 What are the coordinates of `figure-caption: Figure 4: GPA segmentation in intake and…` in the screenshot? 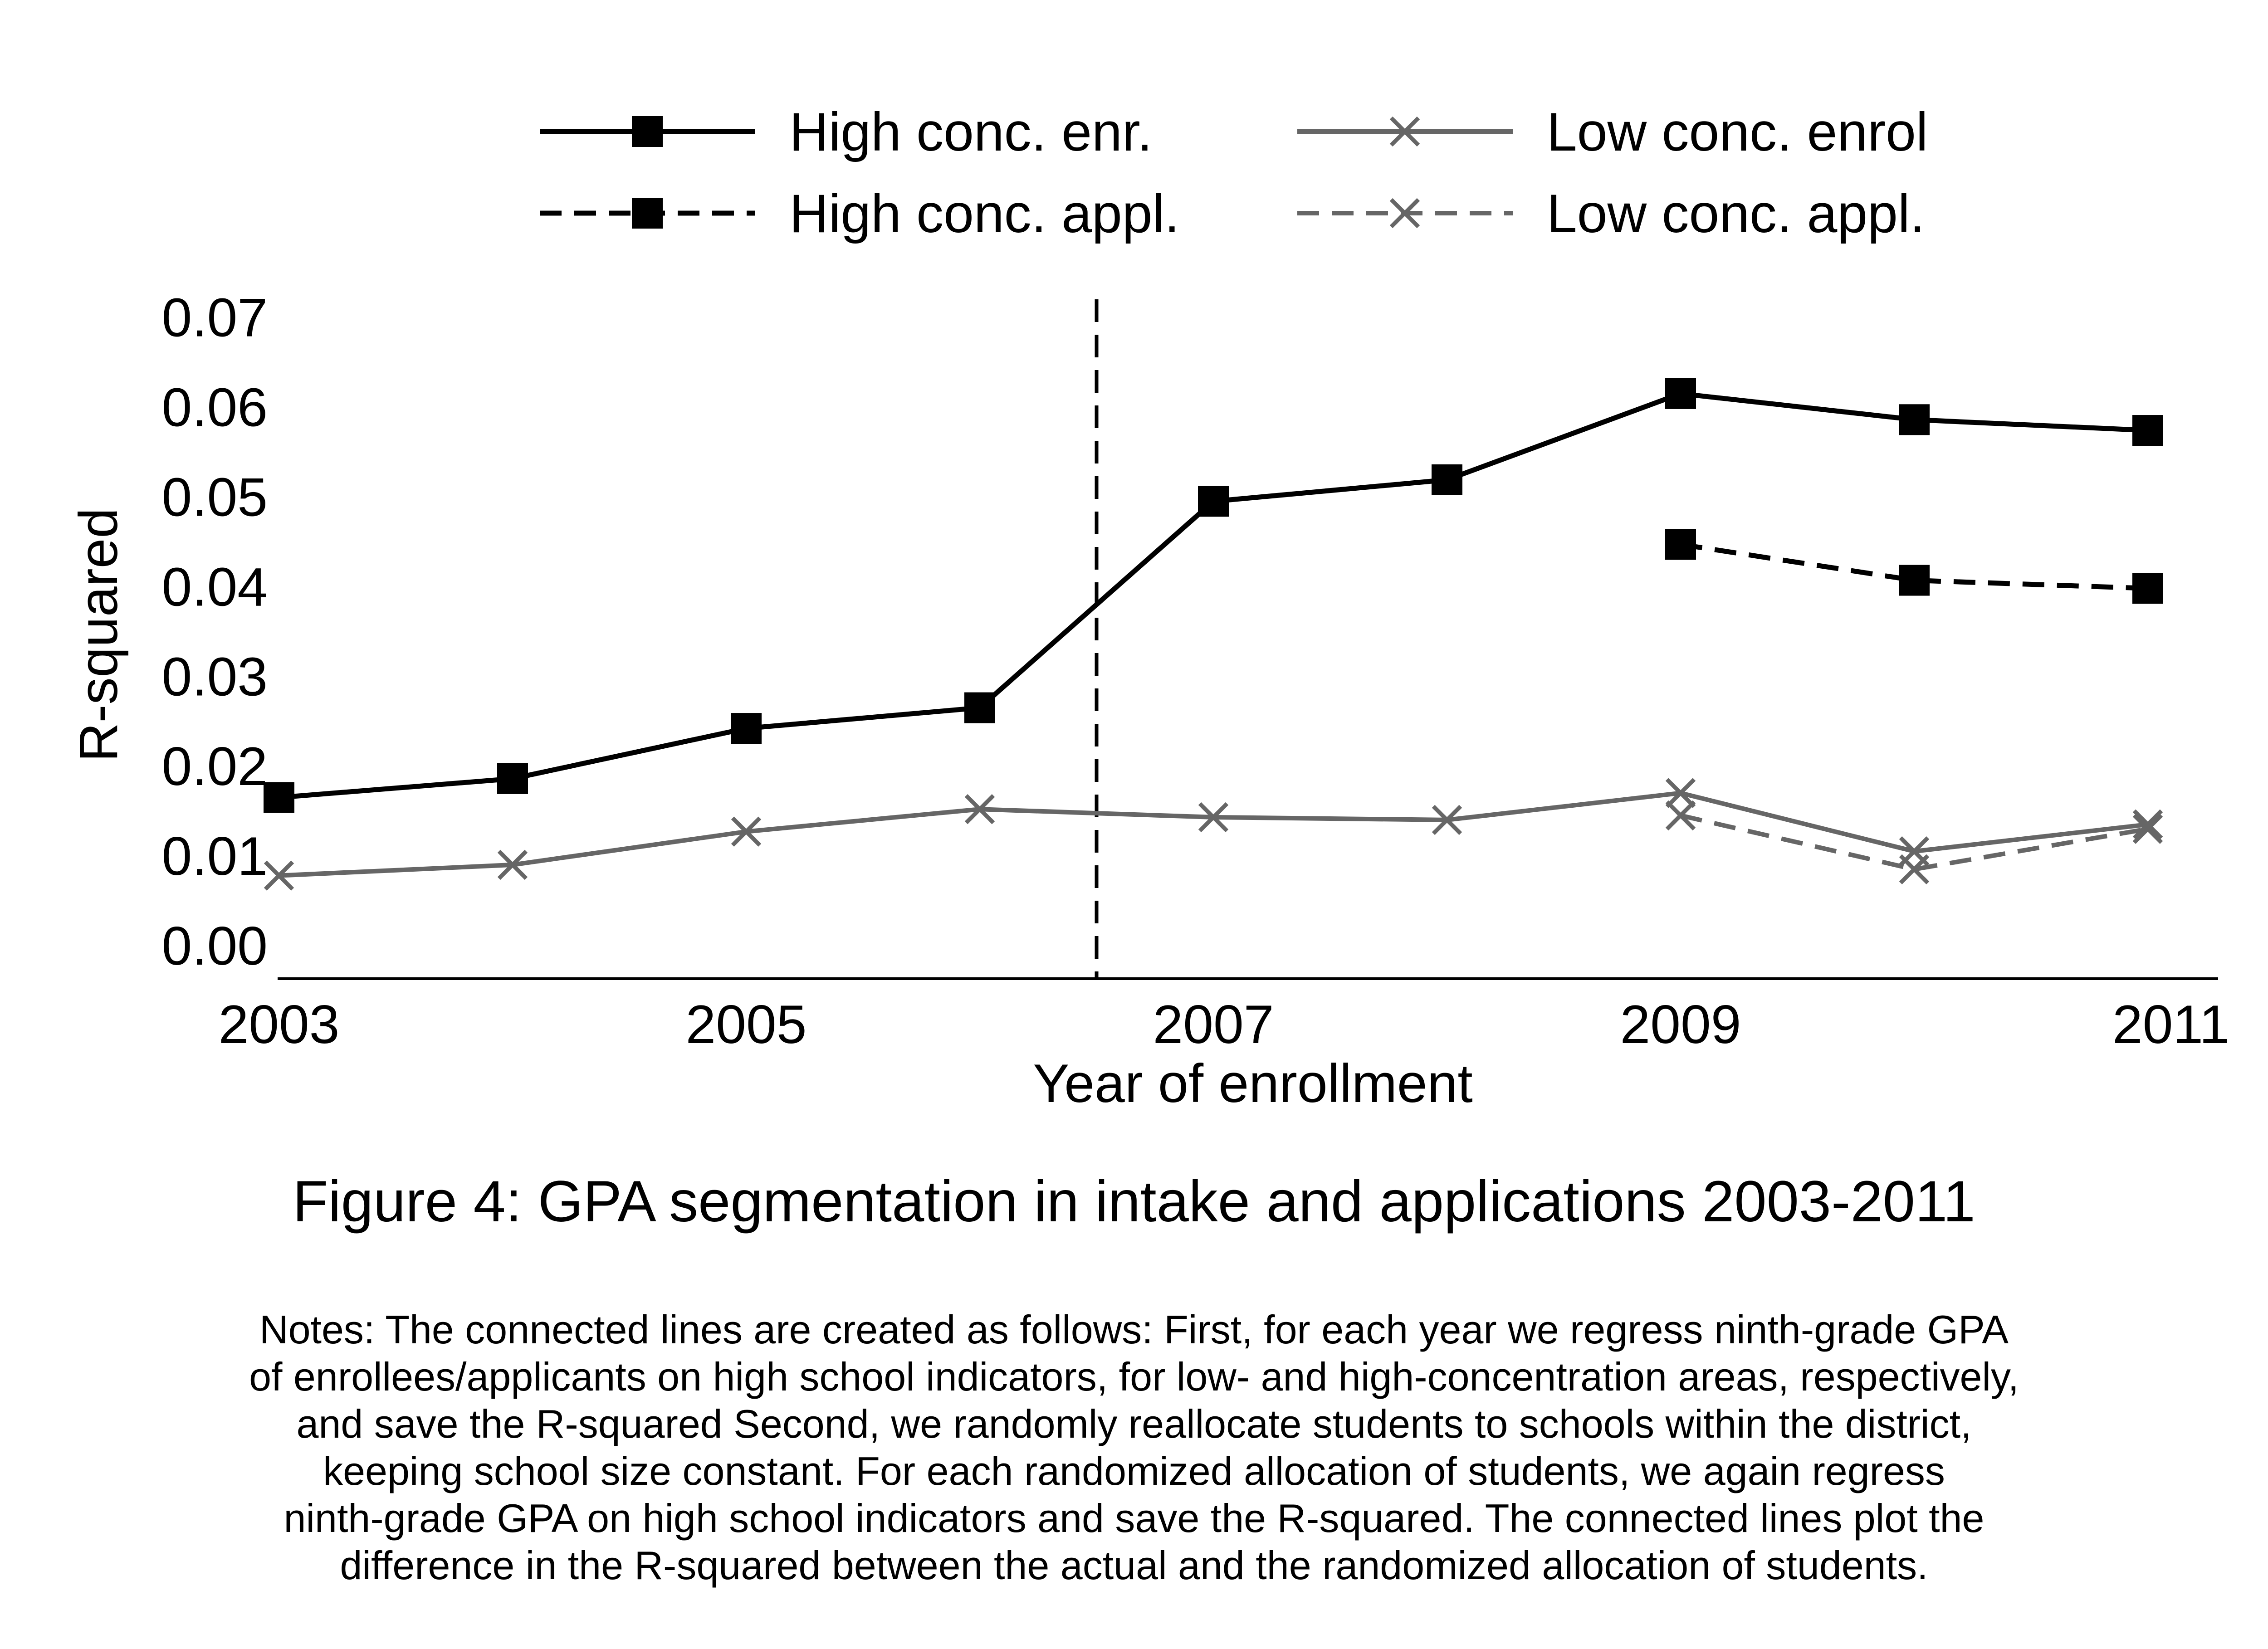 It's located at (1134, 1201).